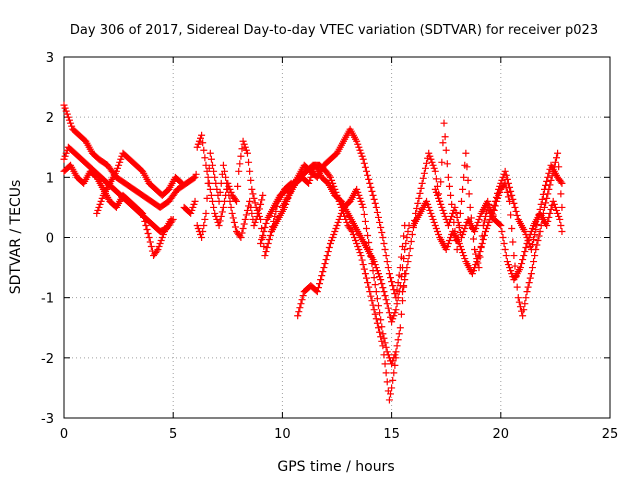 This screenshot has width=640, height=480. I want to click on x-tick-label: 0, so click(64, 434).